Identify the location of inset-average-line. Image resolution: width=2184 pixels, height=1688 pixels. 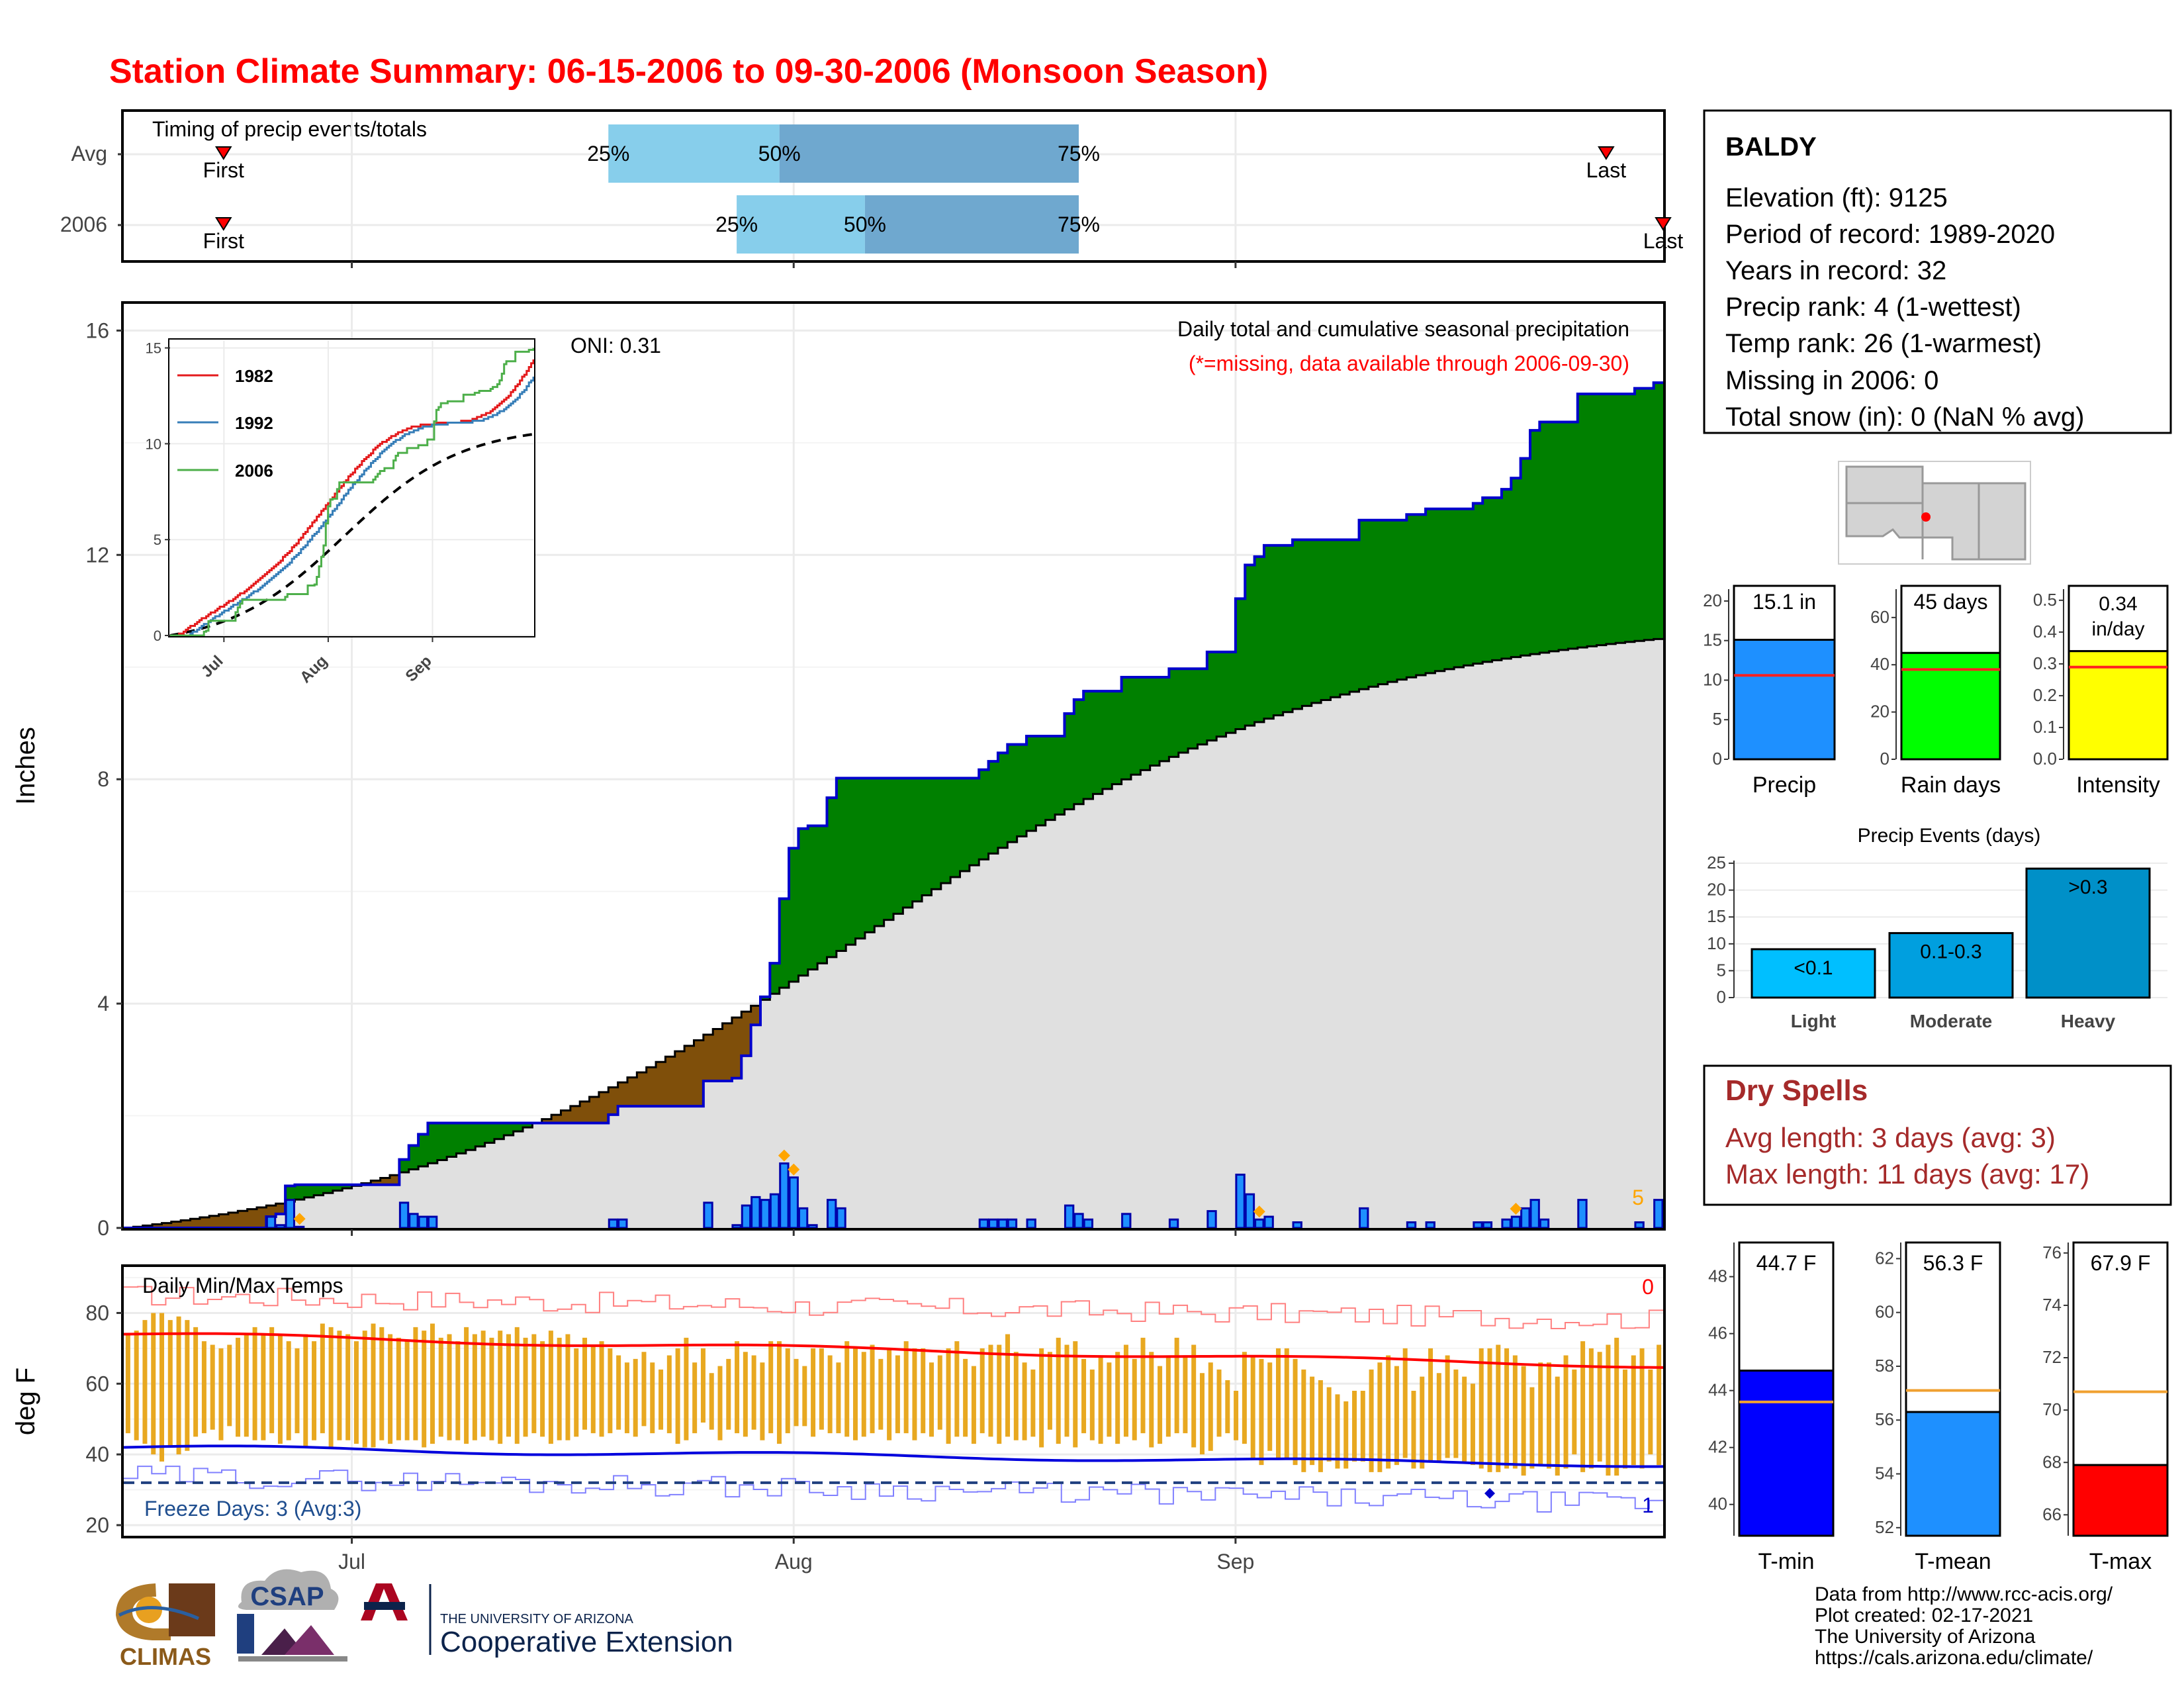
(351, 534).